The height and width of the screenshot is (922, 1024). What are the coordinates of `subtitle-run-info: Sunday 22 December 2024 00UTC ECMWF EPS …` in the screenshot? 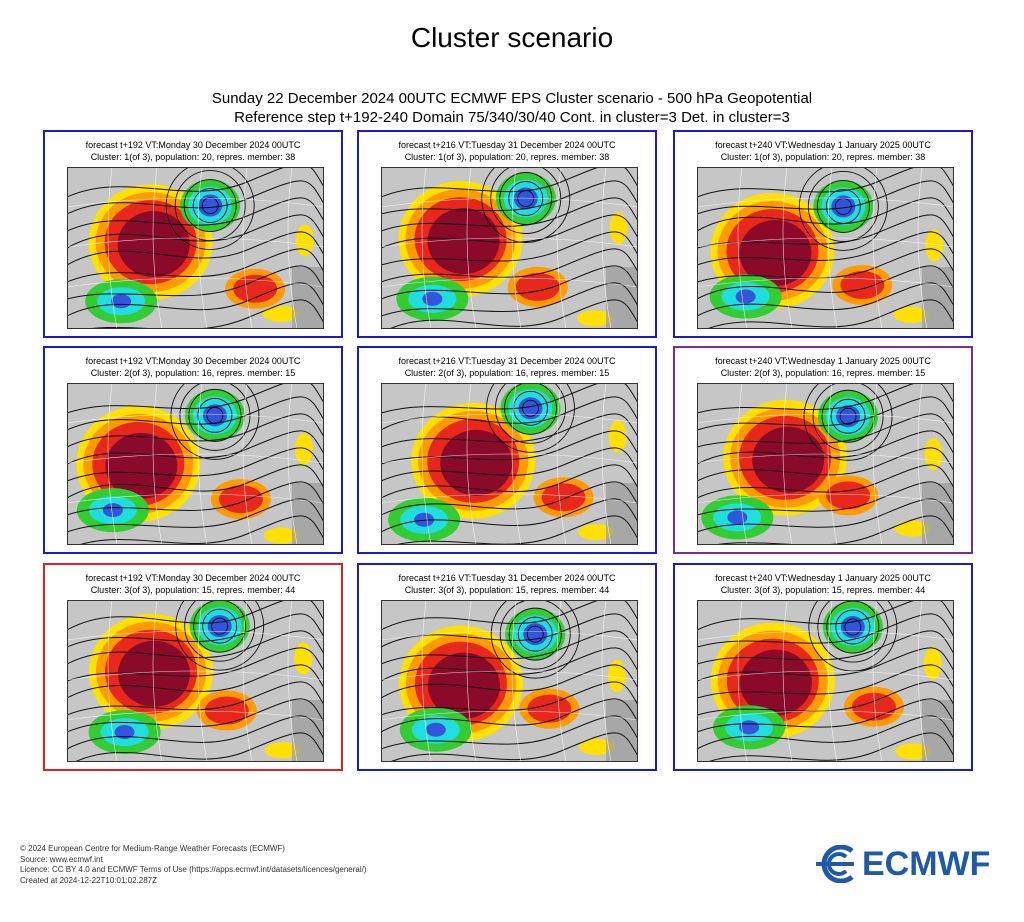 It's located at (512, 98).